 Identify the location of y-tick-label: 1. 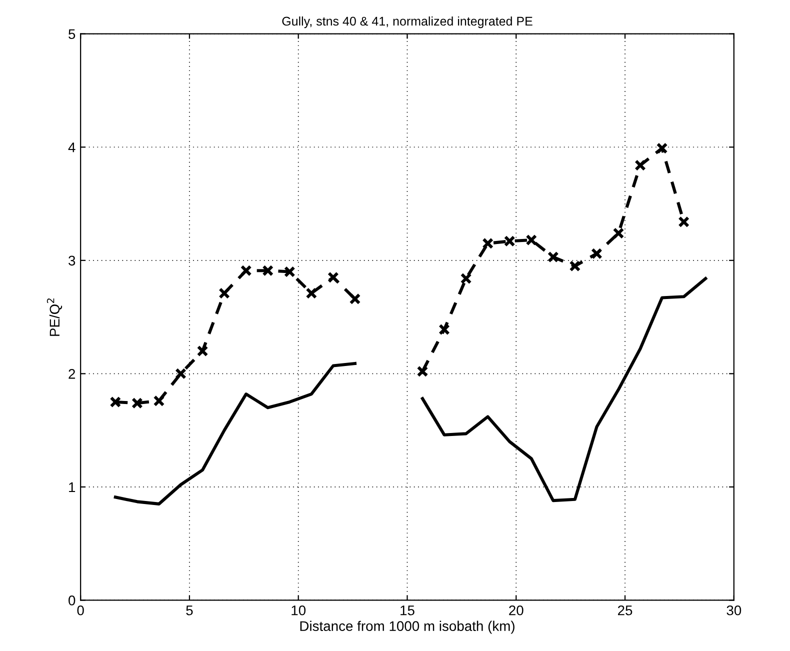
(72, 487).